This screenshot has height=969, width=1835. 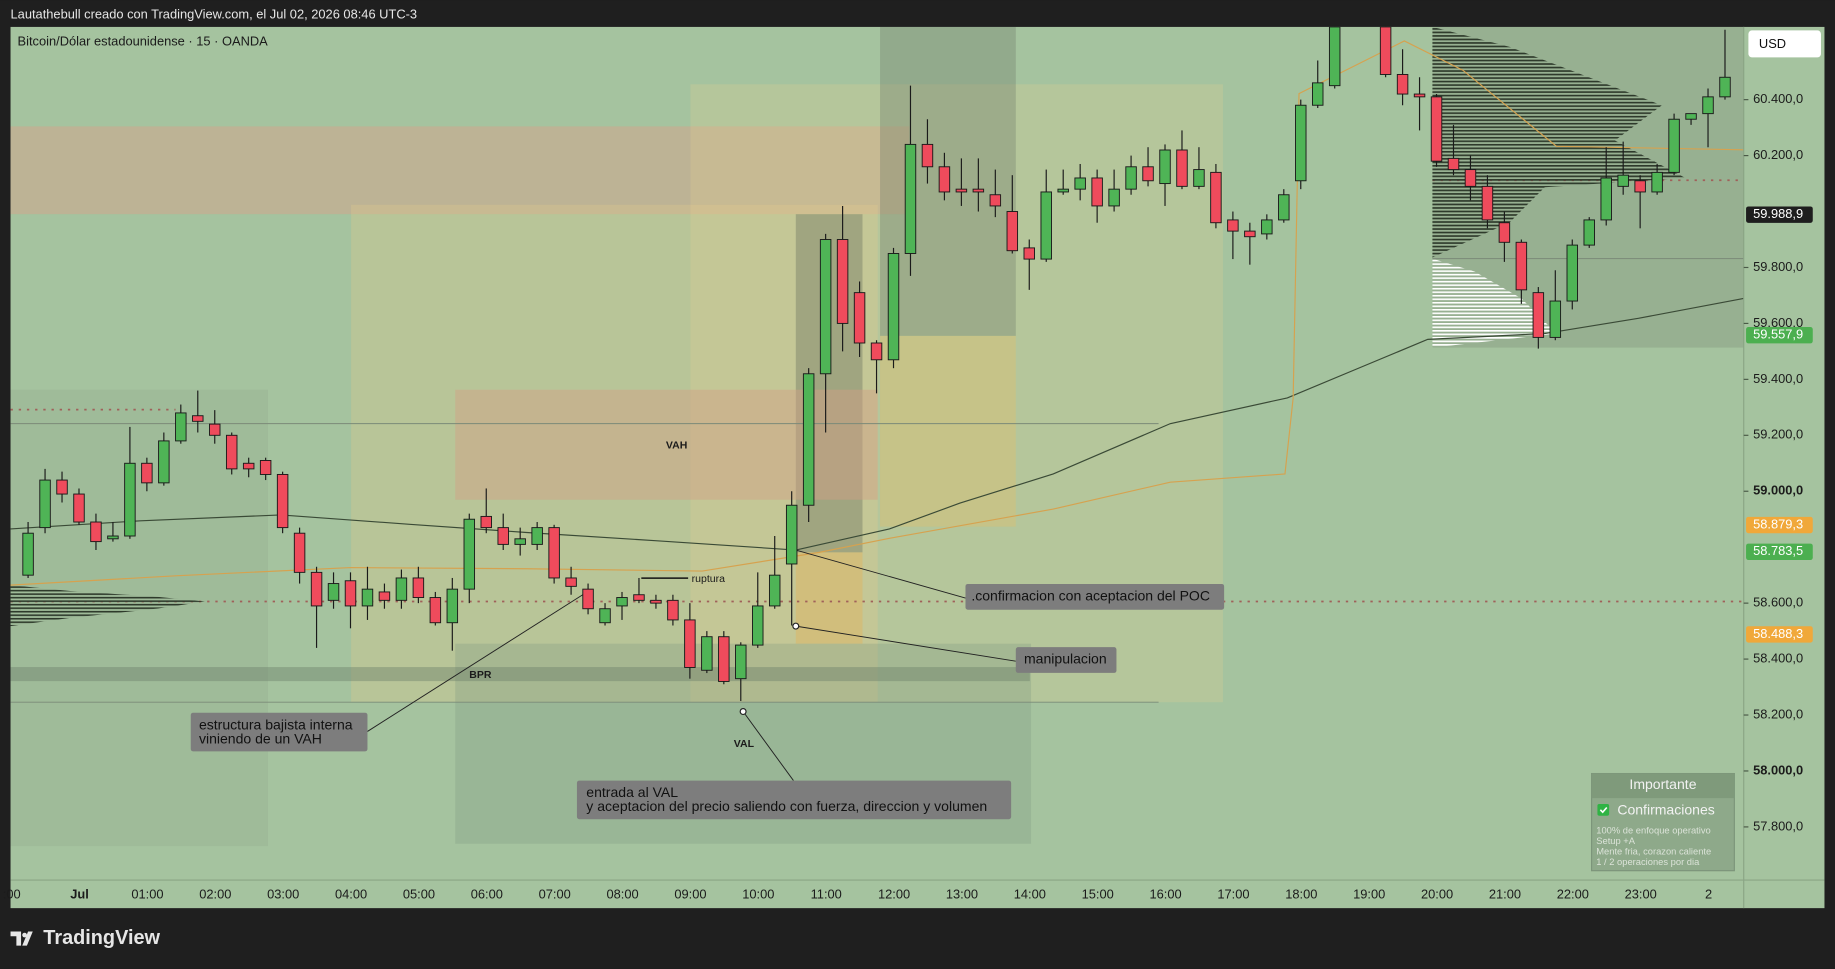 What do you see at coordinates (1653, 851) in the screenshot?
I see `panel-note: Mente fria, corazon caliente` at bounding box center [1653, 851].